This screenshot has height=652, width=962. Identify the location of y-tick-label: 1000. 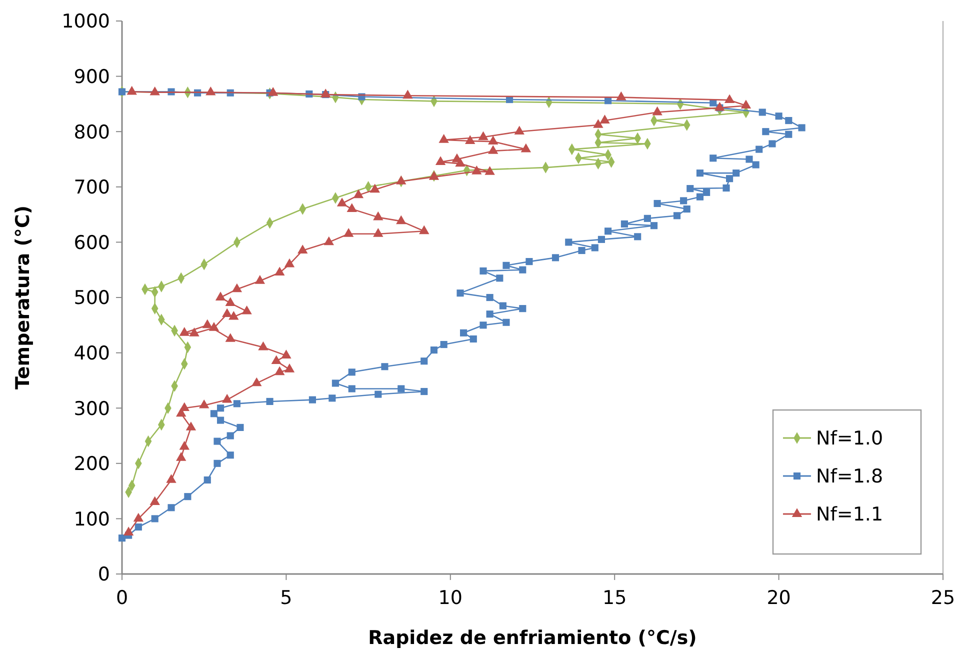
(86, 21).